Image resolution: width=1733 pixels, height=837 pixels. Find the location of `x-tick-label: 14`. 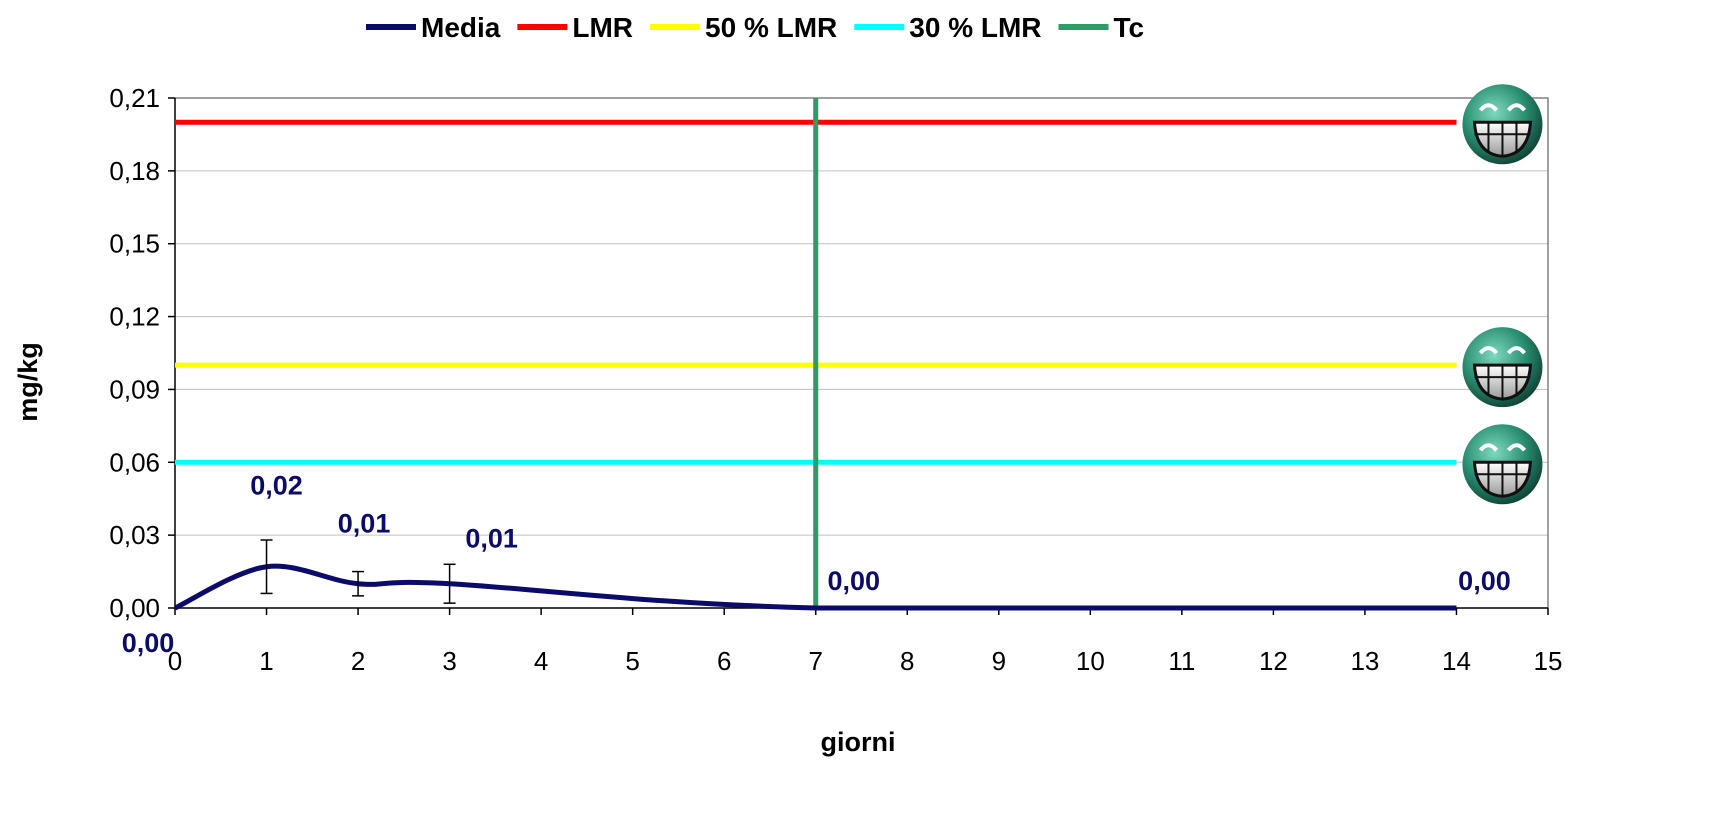

x-tick-label: 14 is located at coordinates (1456, 661).